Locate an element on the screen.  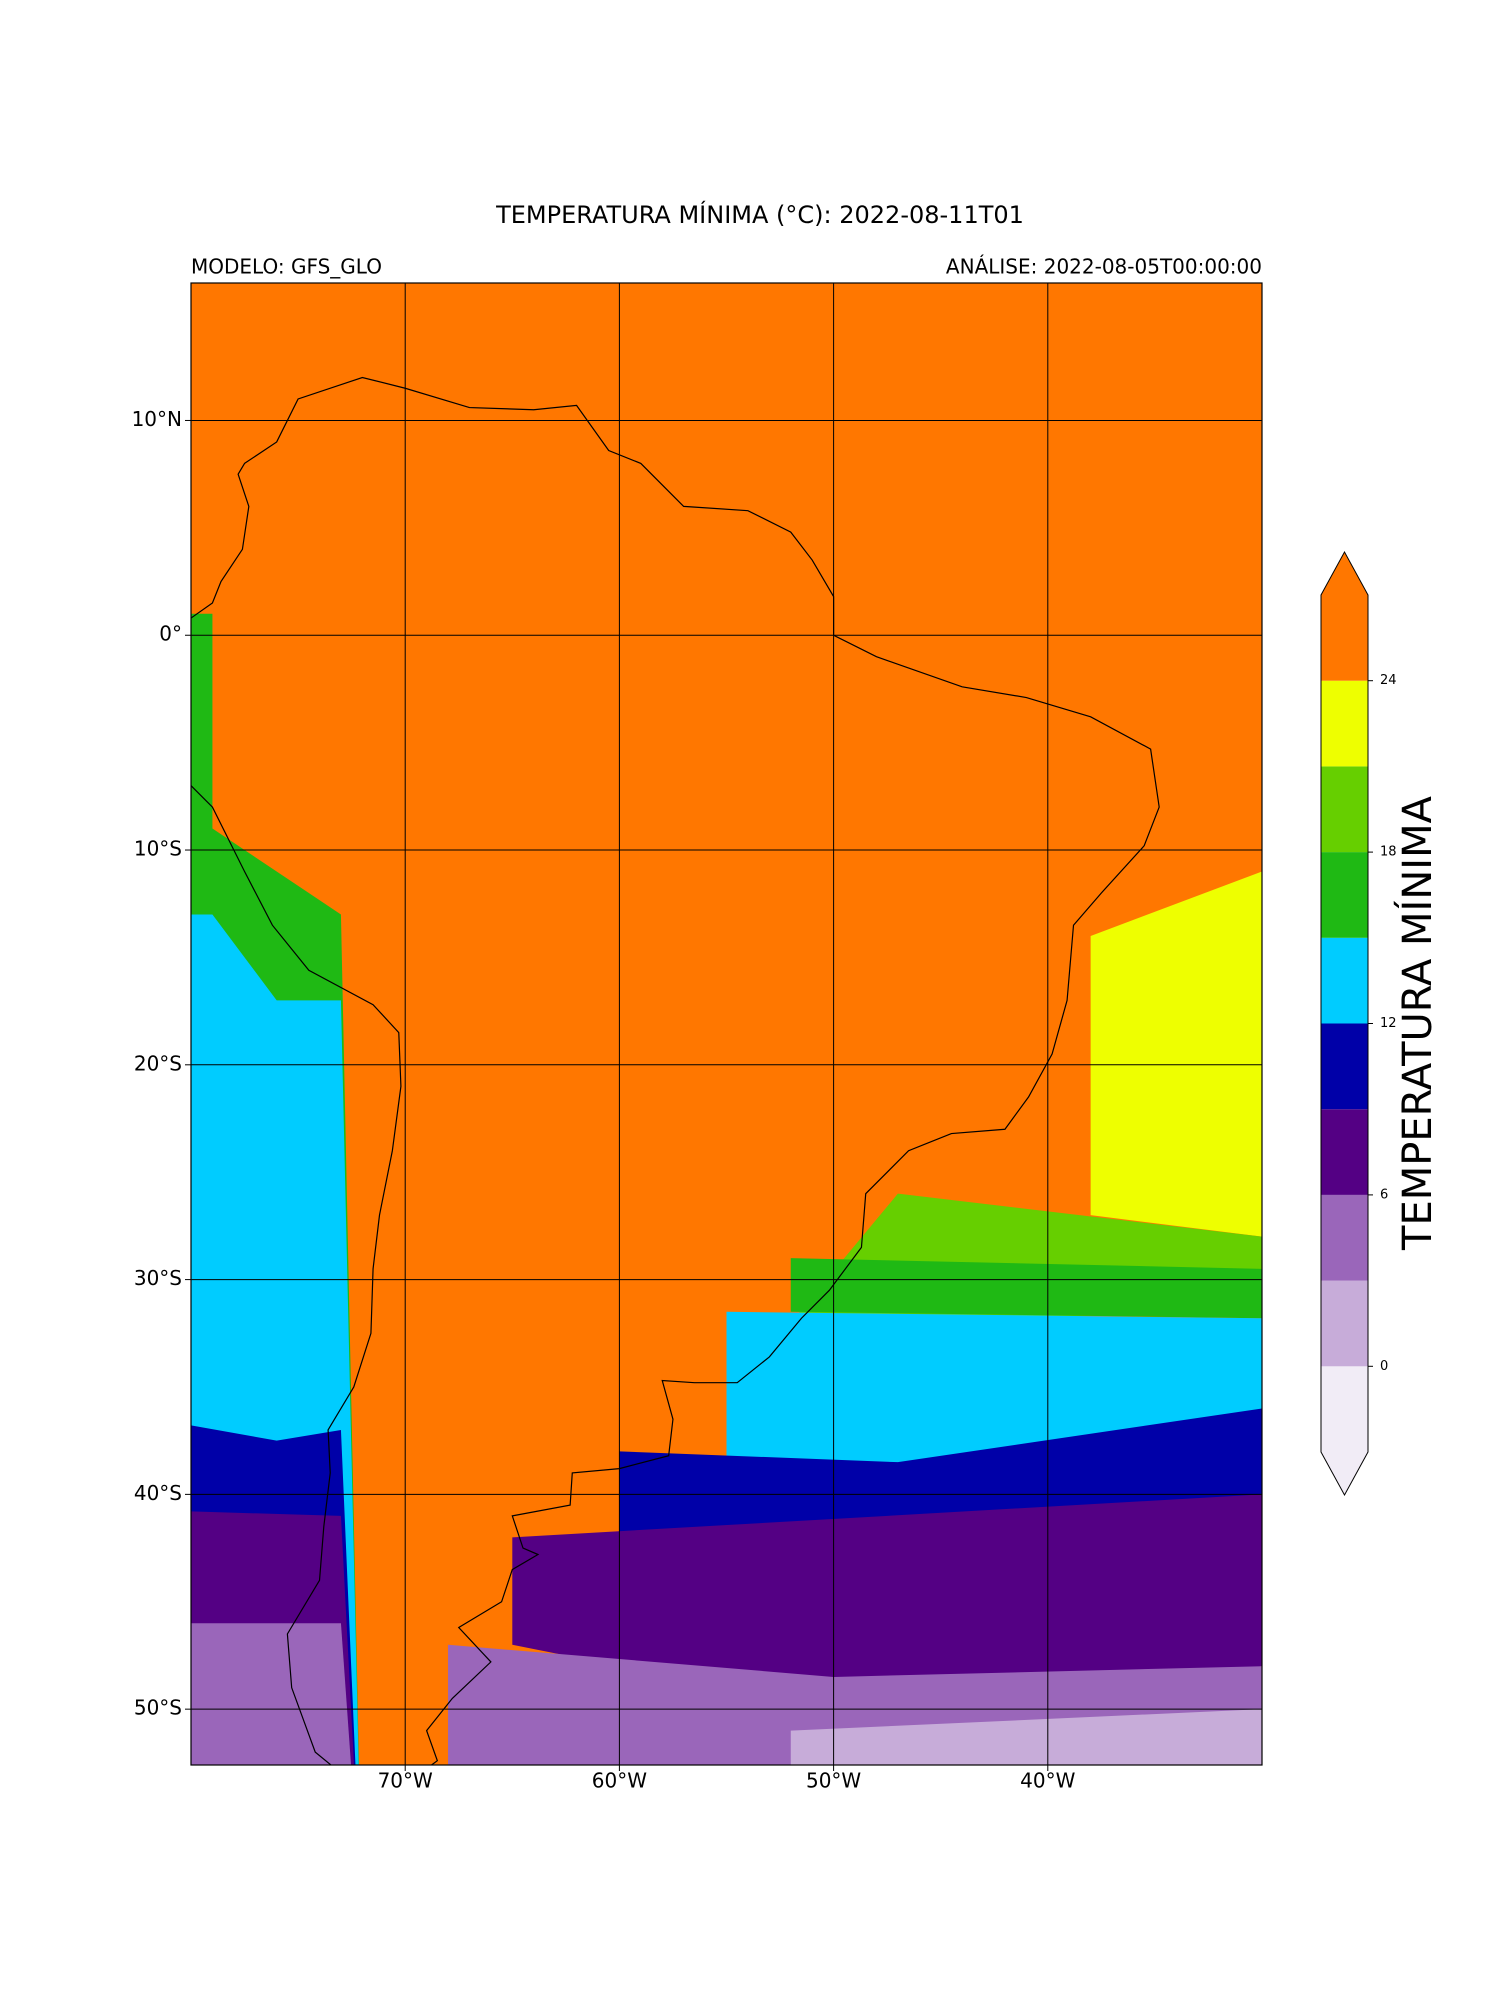
ocean-lightpurple is located at coordinates (1026, 1737).